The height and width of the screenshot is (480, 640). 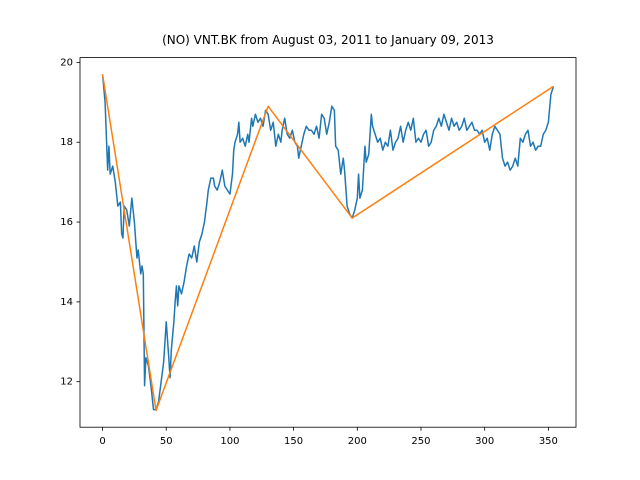 What do you see at coordinates (293, 441) in the screenshot?
I see `x-tick-label: 150` at bounding box center [293, 441].